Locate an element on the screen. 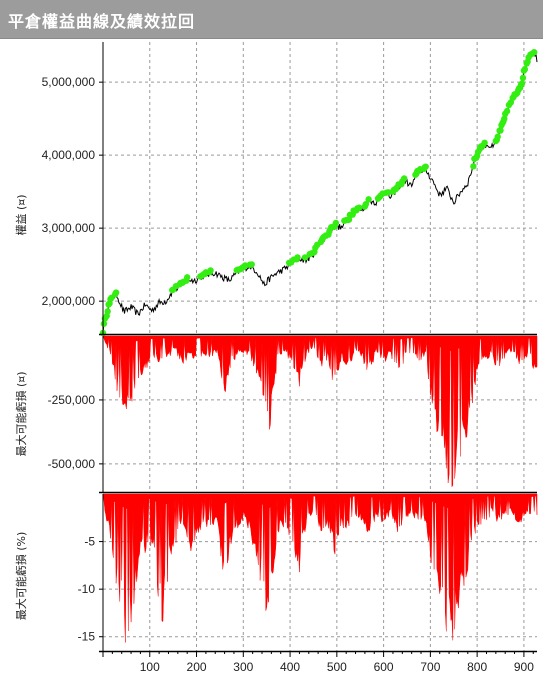 The height and width of the screenshot is (684, 543). x-tick-label: 100 is located at coordinates (150, 667).